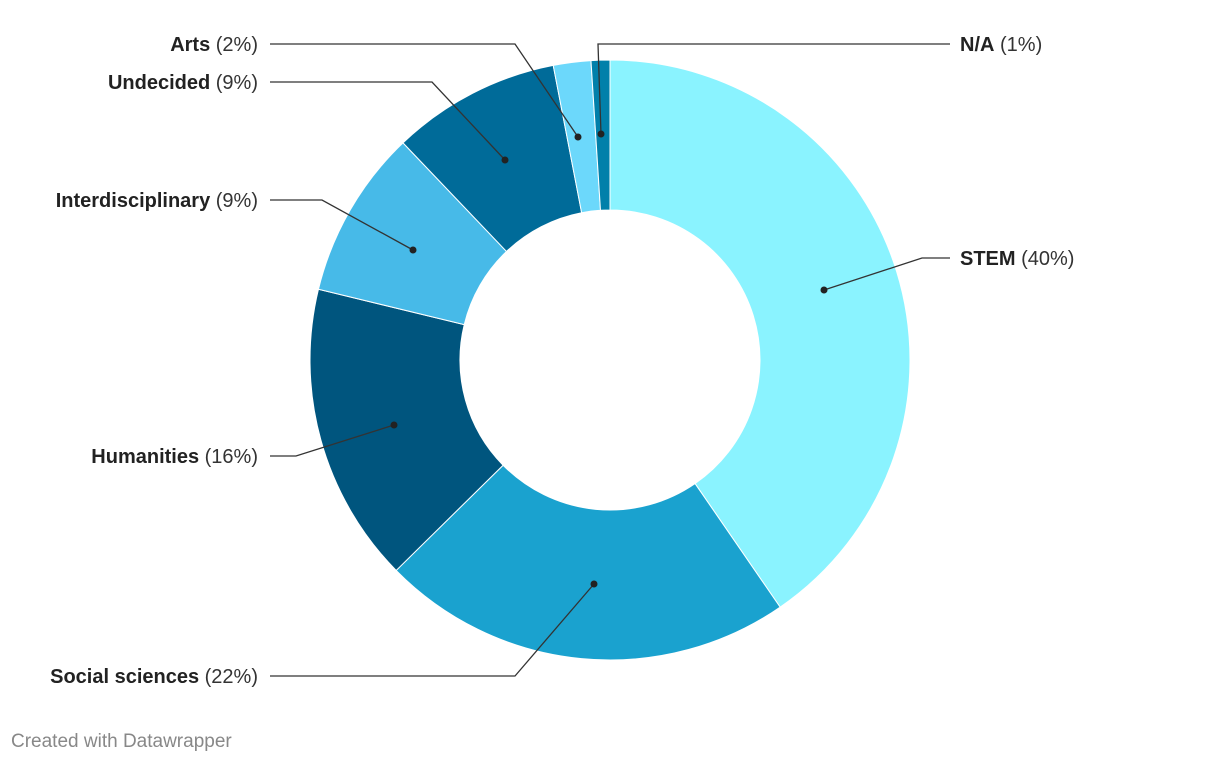  What do you see at coordinates (133, 201) in the screenshot?
I see `slice-label-name: Interdisciplinary` at bounding box center [133, 201].